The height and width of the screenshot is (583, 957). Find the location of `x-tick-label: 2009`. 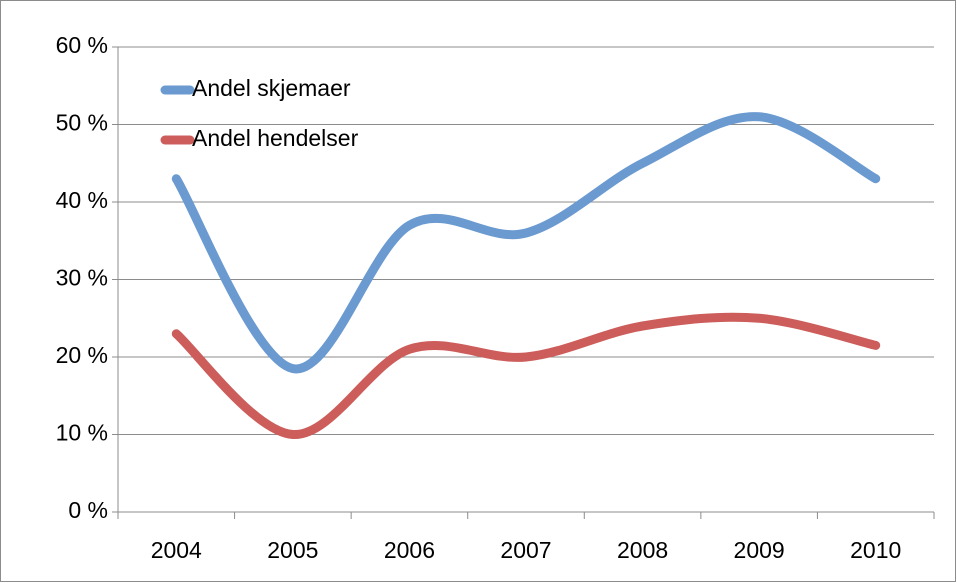

x-tick-label: 2009 is located at coordinates (759, 550).